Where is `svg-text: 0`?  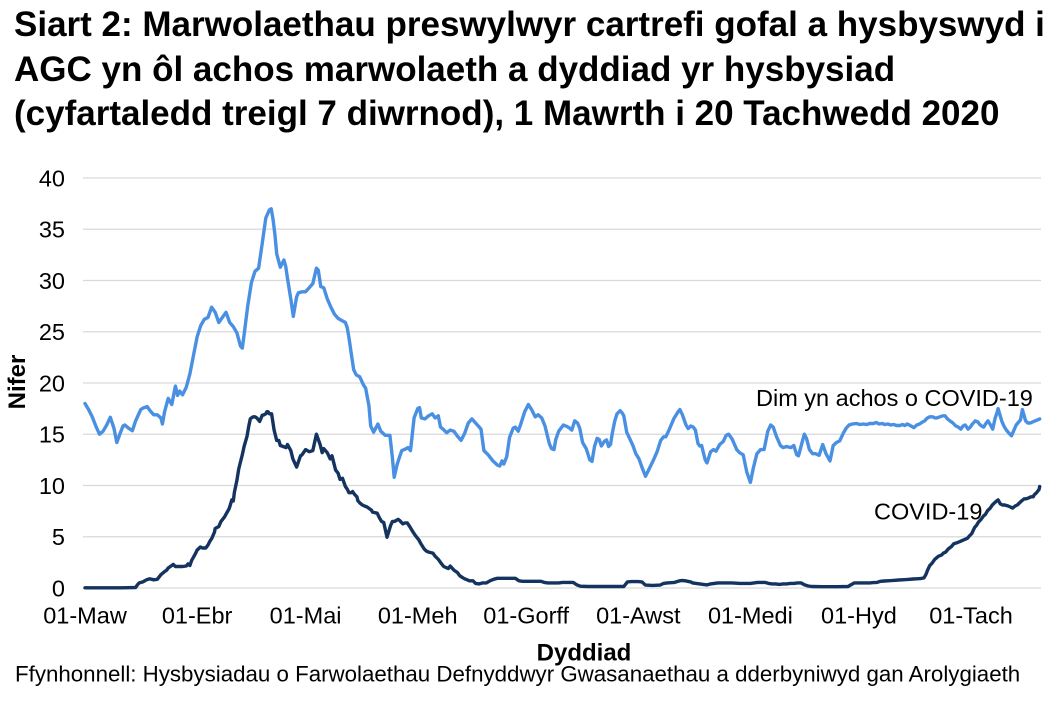 svg-text: 0 is located at coordinates (58, 588).